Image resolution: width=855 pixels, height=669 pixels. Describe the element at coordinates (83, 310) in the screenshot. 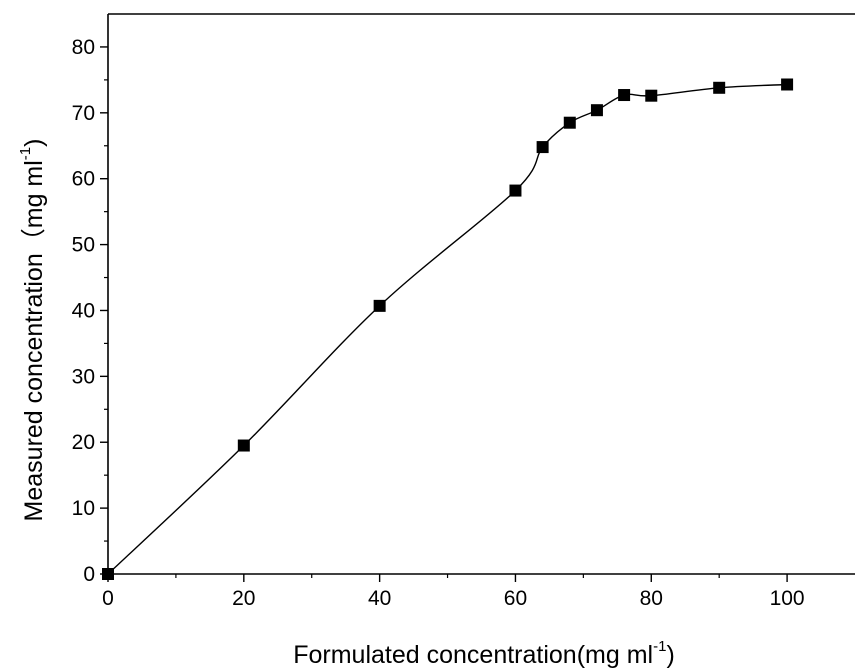

I see `y-tick-label: 40` at that location.